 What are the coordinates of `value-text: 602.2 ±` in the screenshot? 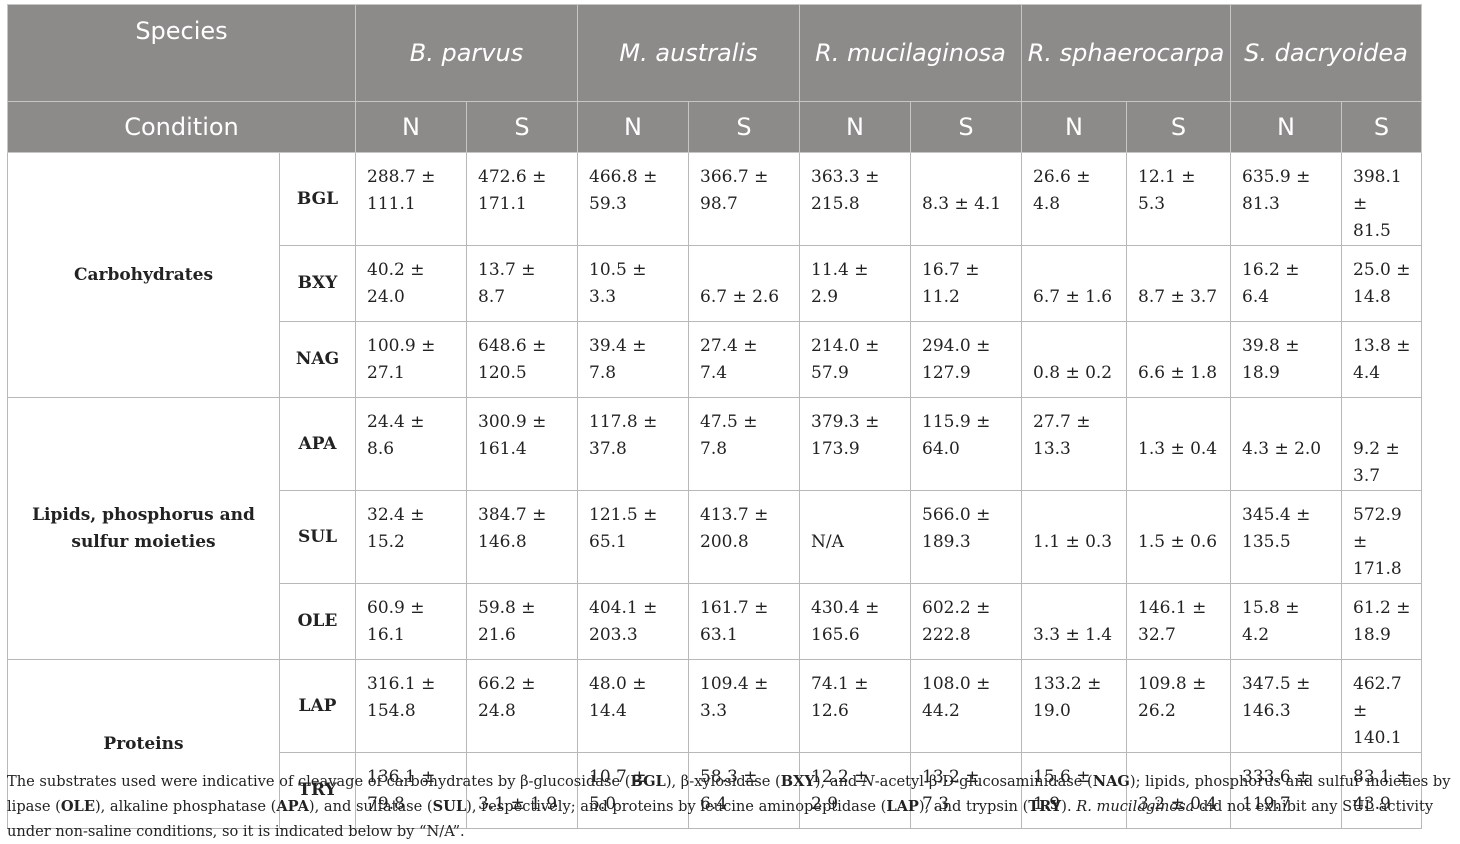 It's located at (956, 608).